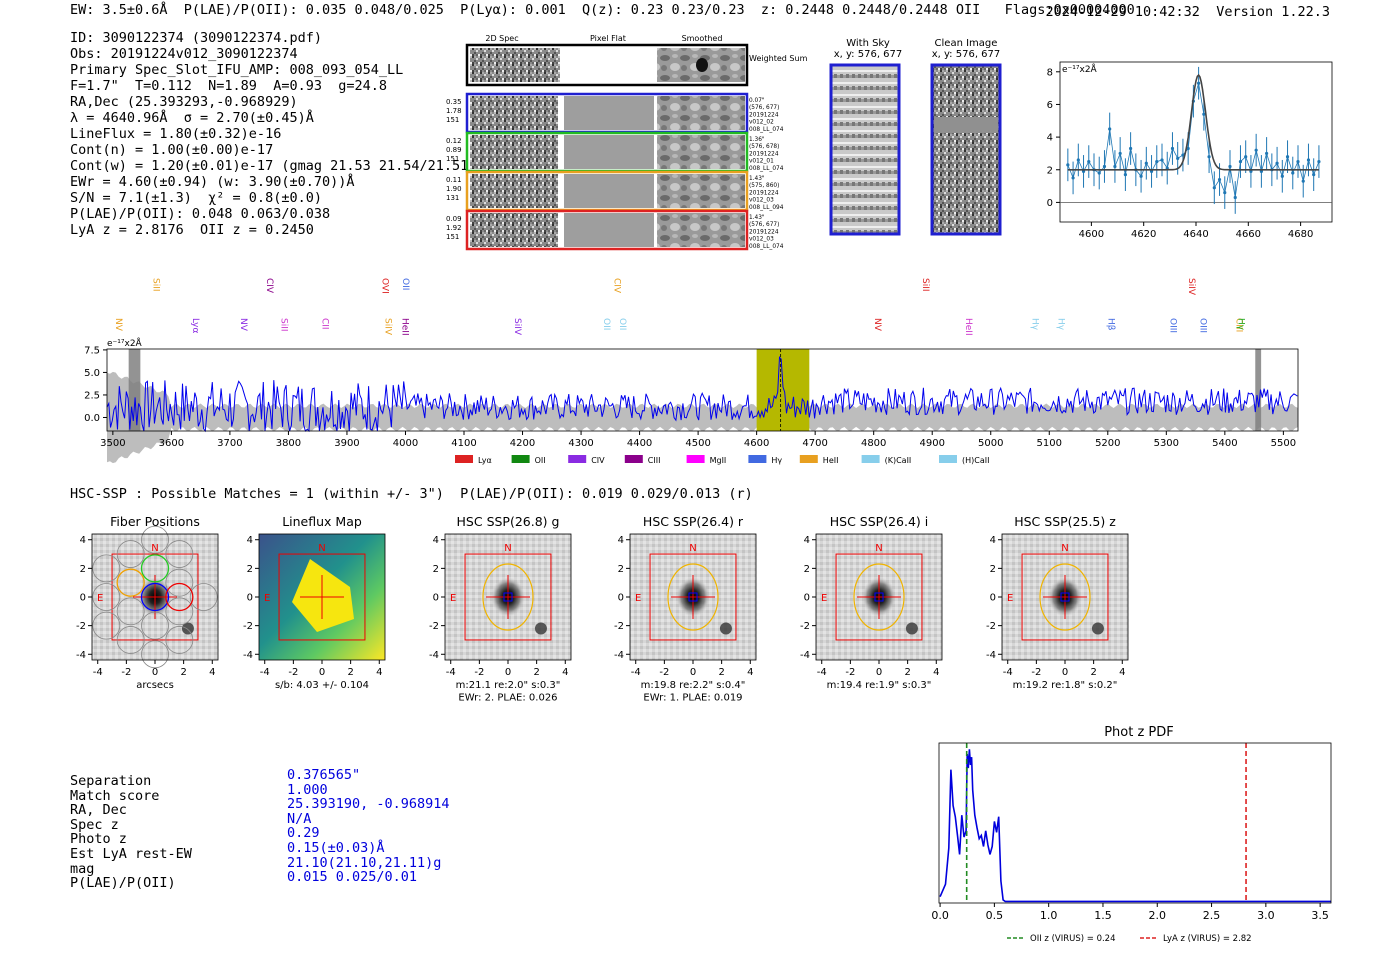 This screenshot has height=953, width=1400. What do you see at coordinates (196, 38) in the screenshot?
I see `detection-line: ID: 3090122374 (3090122374.pdf)` at bounding box center [196, 38].